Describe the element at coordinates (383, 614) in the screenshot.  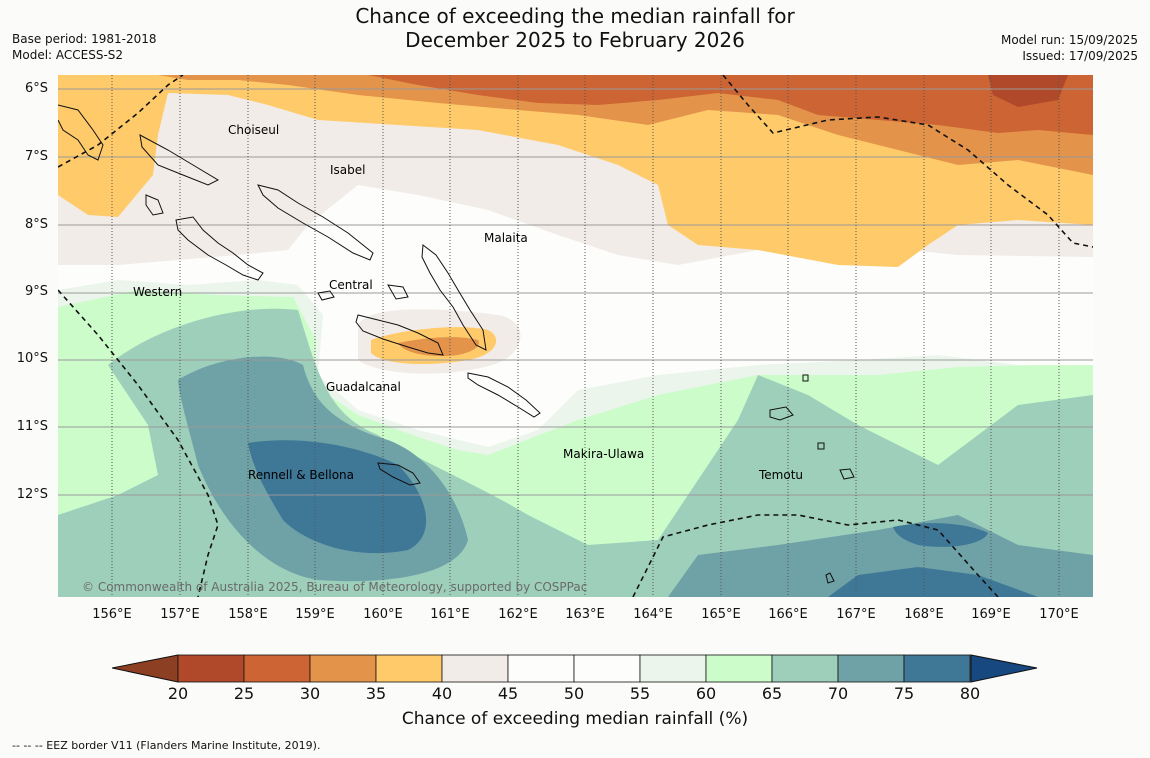
I see `lon-label-160e: 160°E` at that location.